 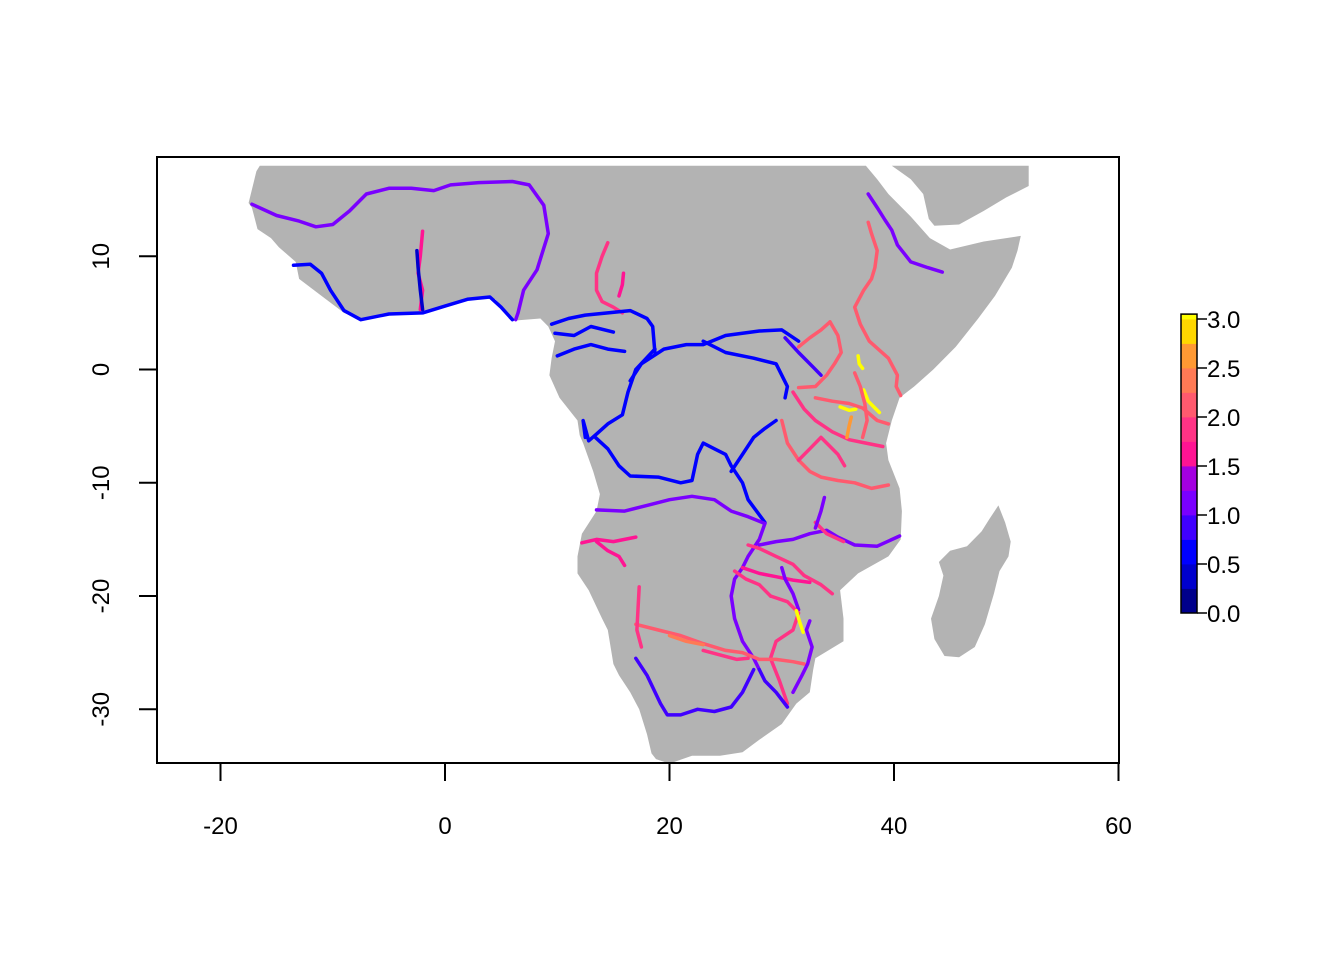 What do you see at coordinates (101, 256) in the screenshot?
I see `y-tick-label: 10` at bounding box center [101, 256].